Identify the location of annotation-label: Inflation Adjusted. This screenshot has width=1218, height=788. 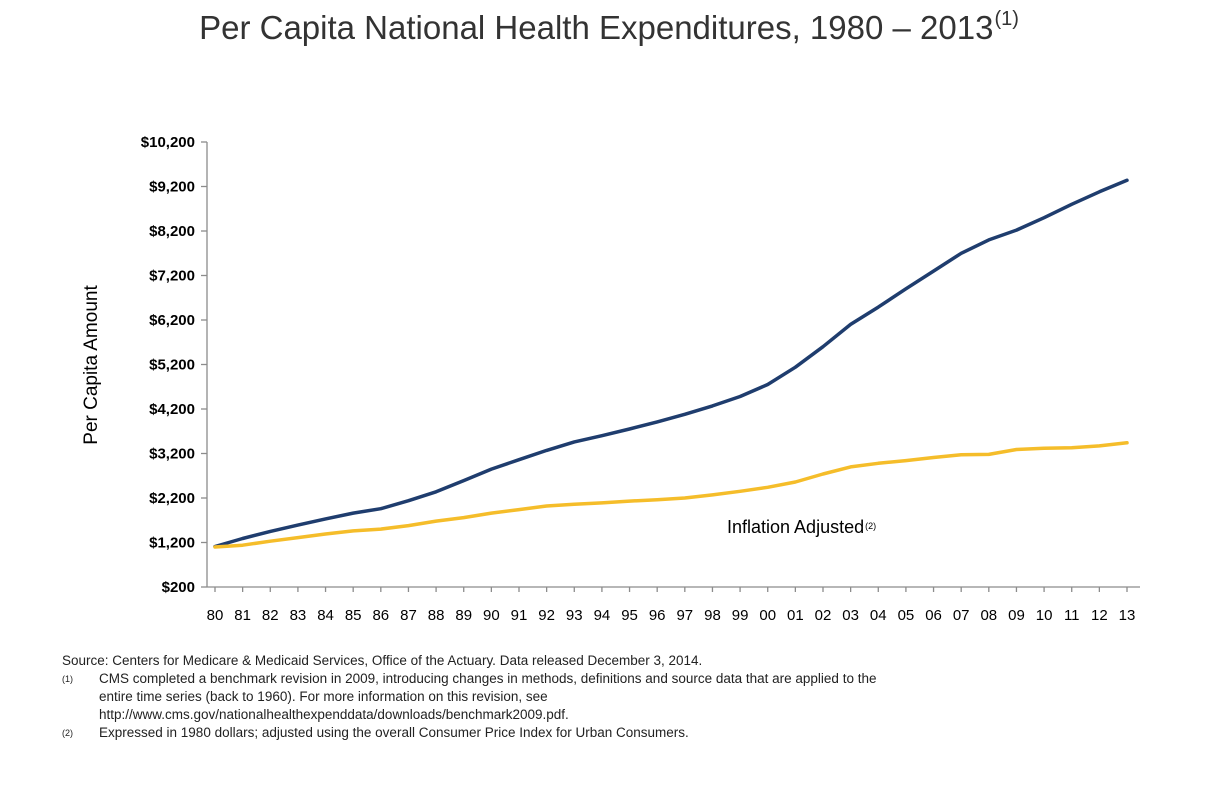
(795, 527).